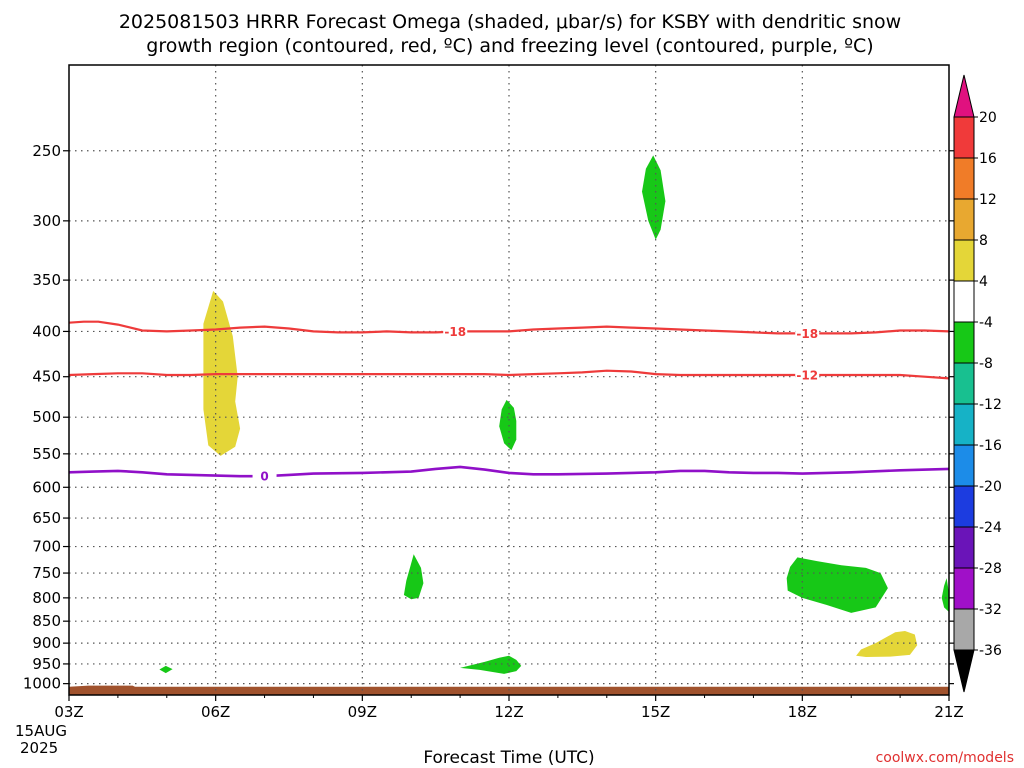  I want to click on x-date-line-2: 2025, so click(39, 748).